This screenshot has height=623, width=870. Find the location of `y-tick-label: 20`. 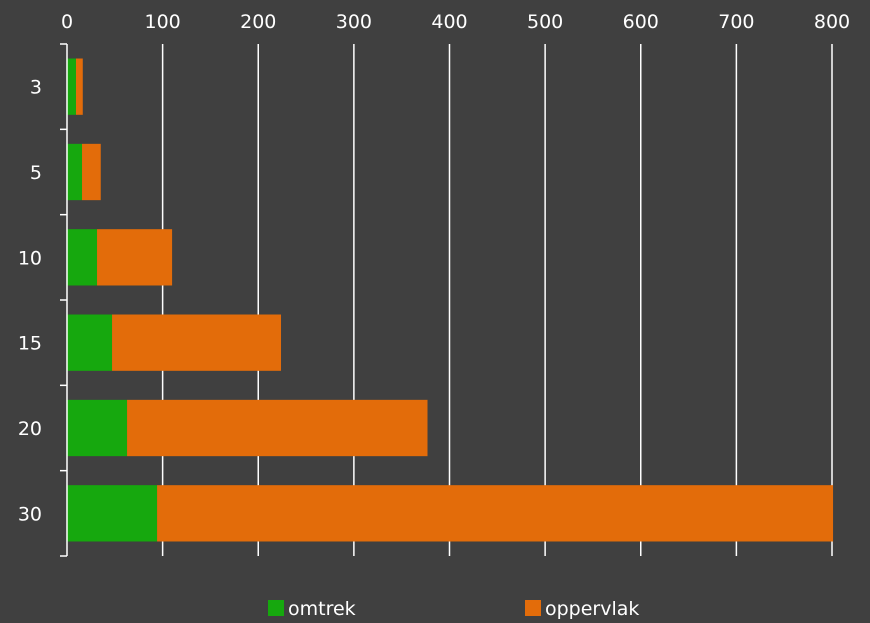

y-tick-label: 20 is located at coordinates (30, 429).